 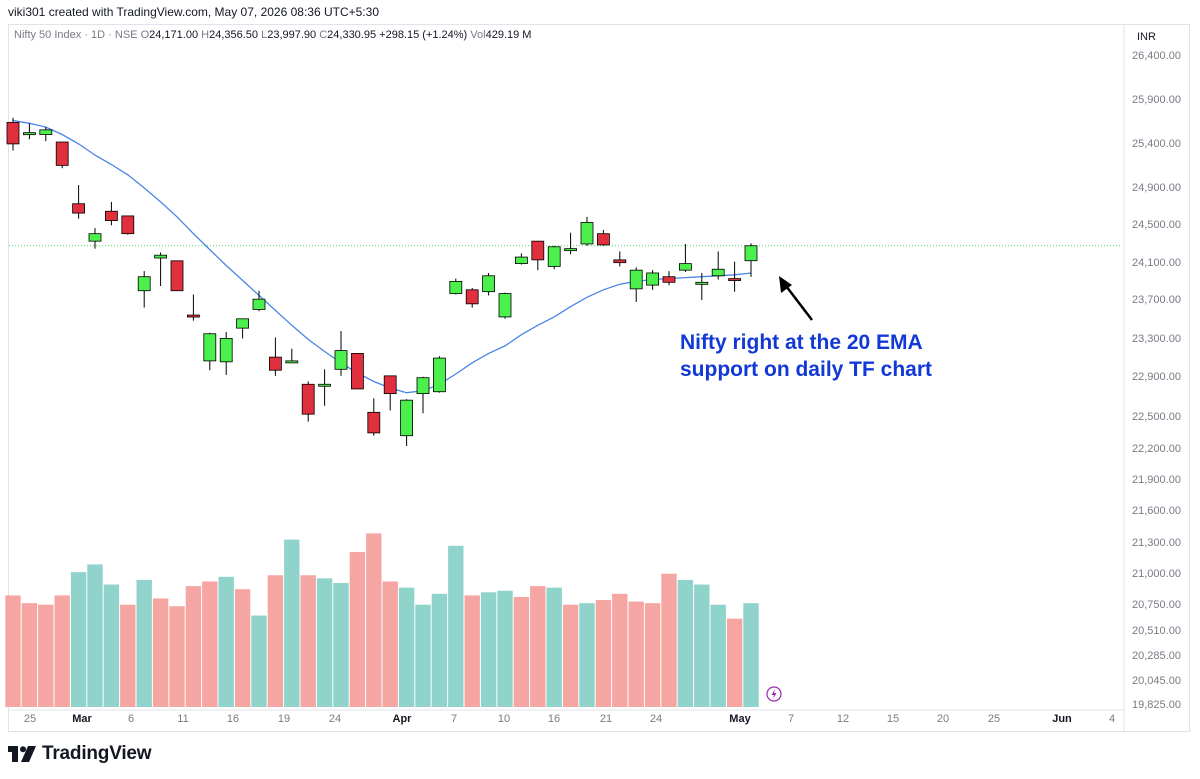 I want to click on x-tick-label: 16, so click(x=233, y=719).